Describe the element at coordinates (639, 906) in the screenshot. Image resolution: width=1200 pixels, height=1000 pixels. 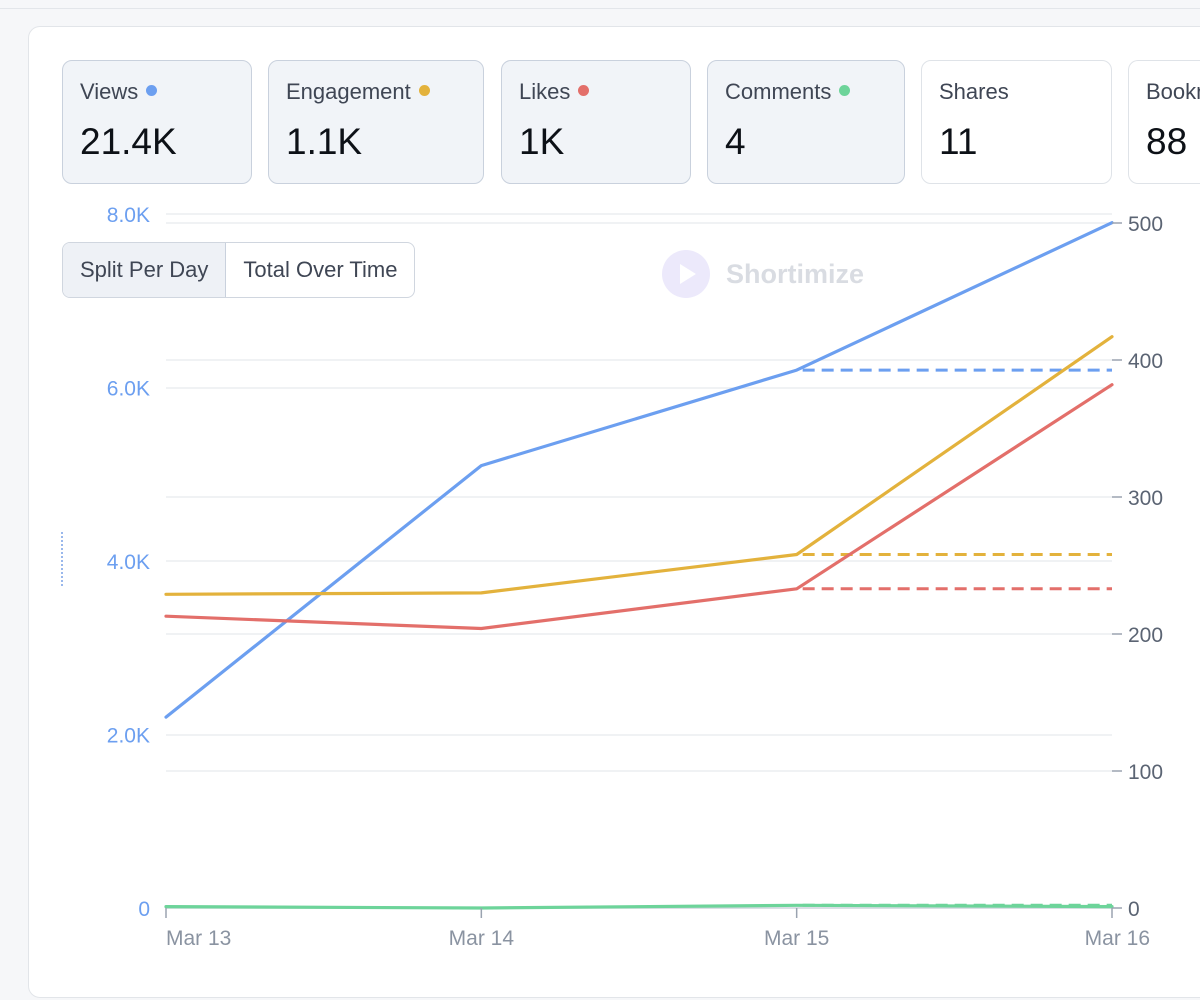
I see `series-line-comments` at that location.